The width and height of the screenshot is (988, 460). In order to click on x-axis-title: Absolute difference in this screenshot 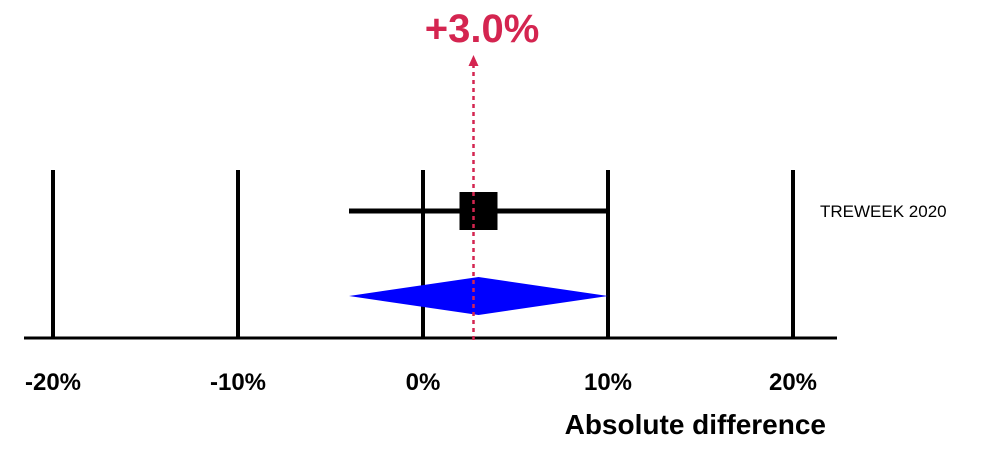, I will do `click(695, 424)`.